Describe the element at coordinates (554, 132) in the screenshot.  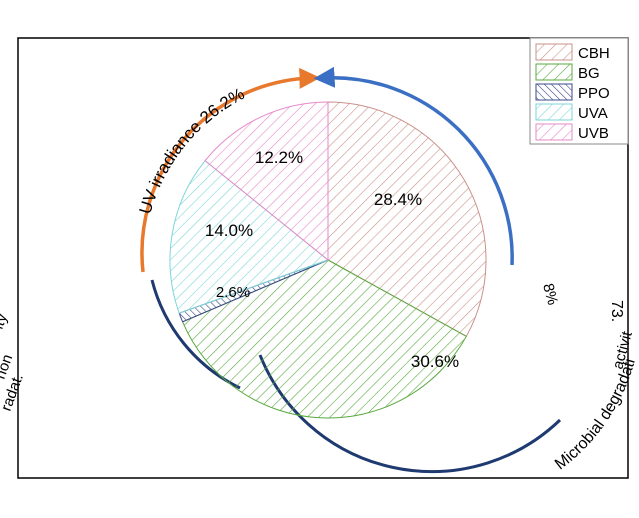
I see `legend-swatch-UVB` at that location.